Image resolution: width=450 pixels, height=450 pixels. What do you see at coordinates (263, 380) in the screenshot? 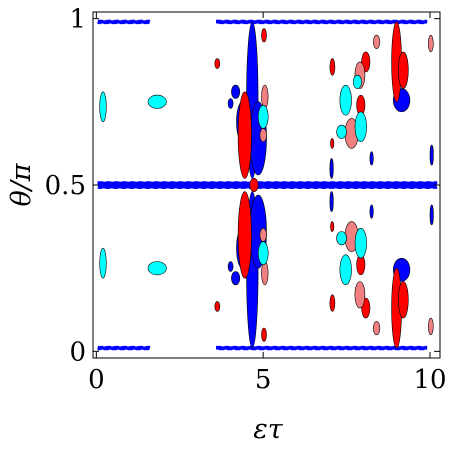
I see `x-tick-label-1: 5` at bounding box center [263, 380].